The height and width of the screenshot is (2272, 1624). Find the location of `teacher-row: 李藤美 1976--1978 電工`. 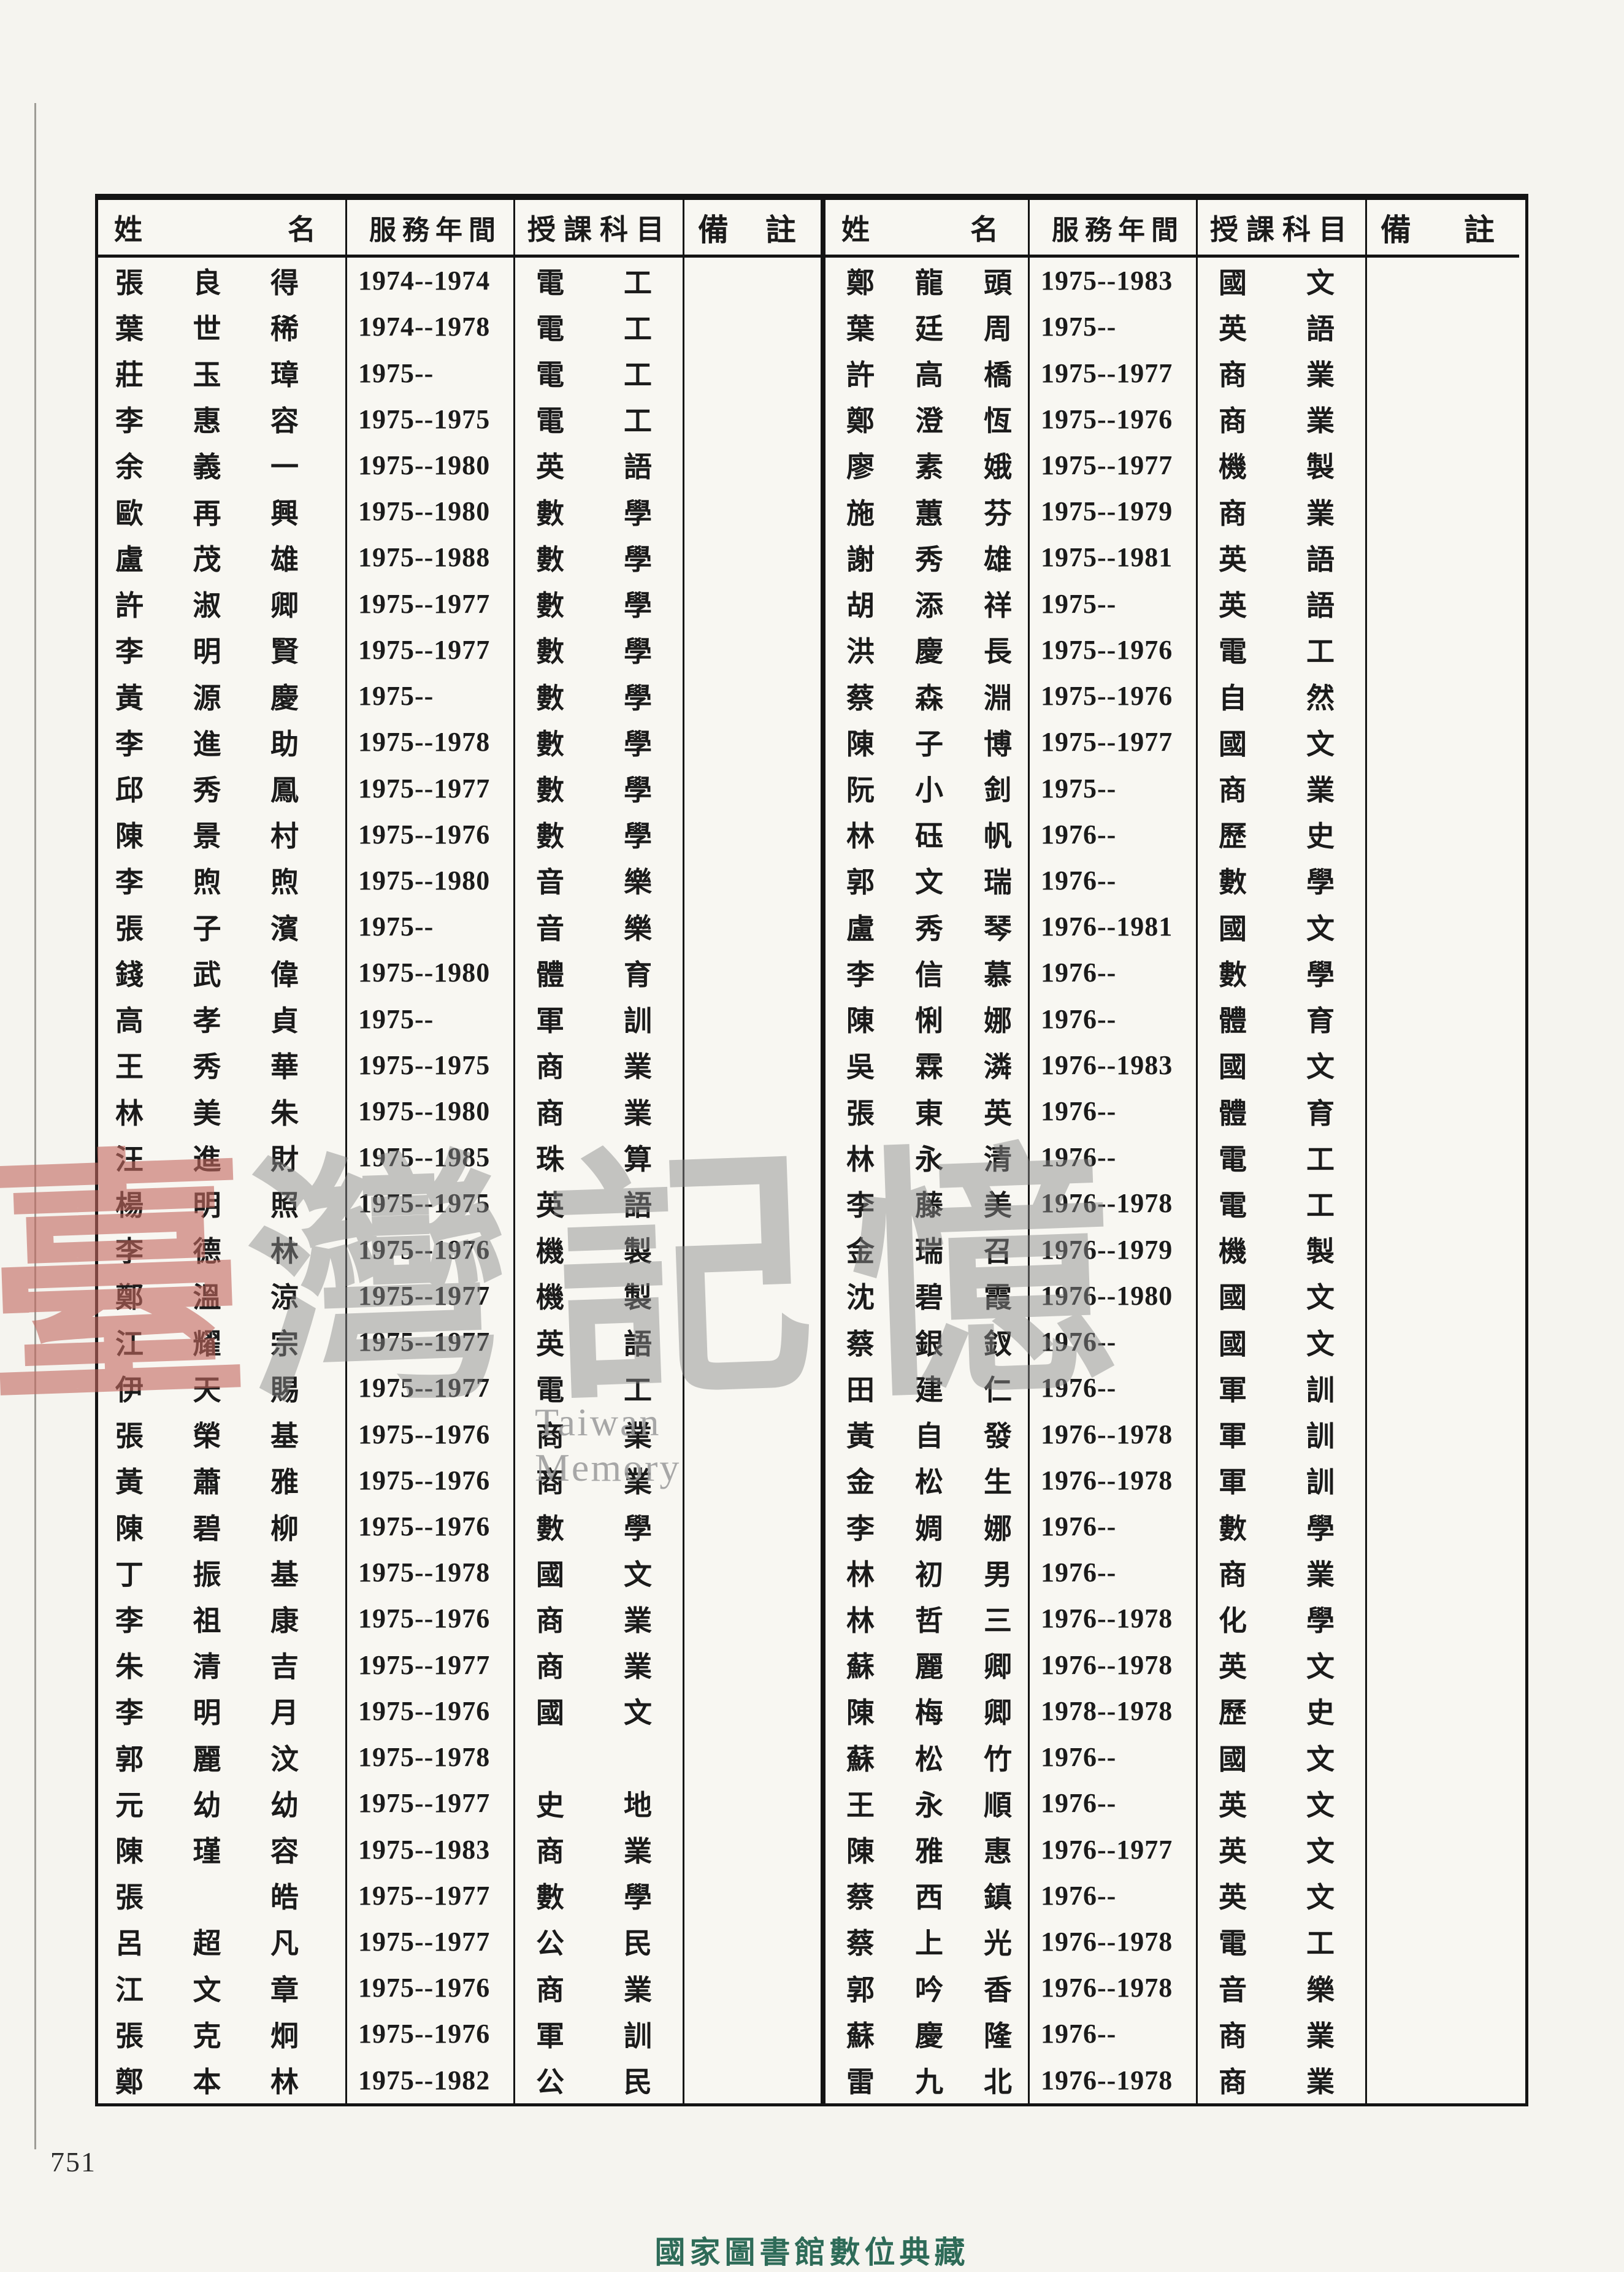

teacher-row: 李藤美 1976--1978 電工 is located at coordinates (1172, 1203).